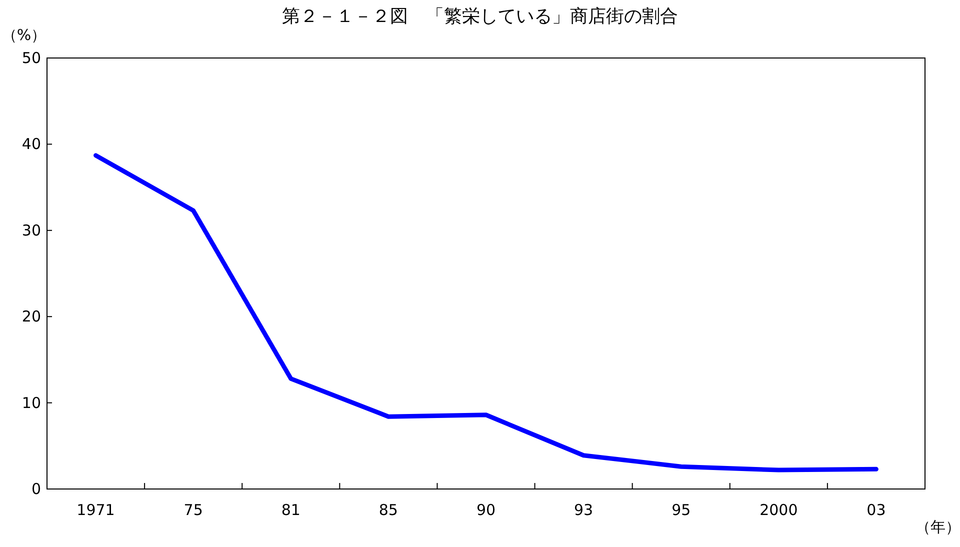 The width and height of the screenshot is (960, 547). What do you see at coordinates (681, 510) in the screenshot?
I see `x-tick-label: 95` at bounding box center [681, 510].